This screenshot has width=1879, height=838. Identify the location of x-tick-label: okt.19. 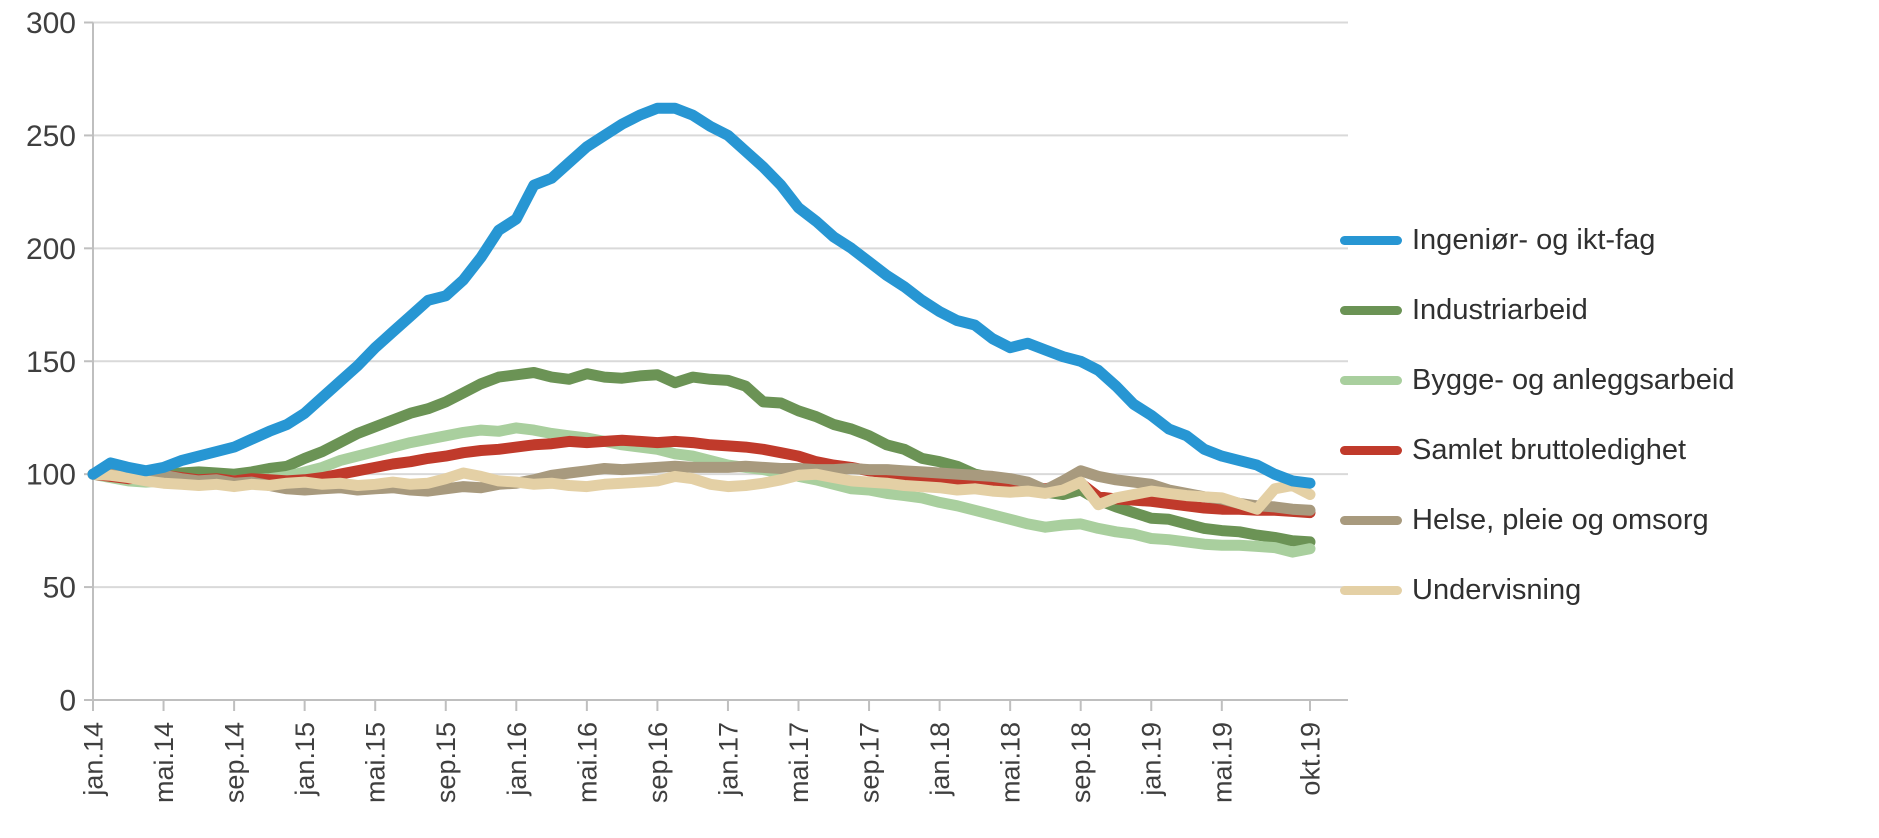
(1310, 759).